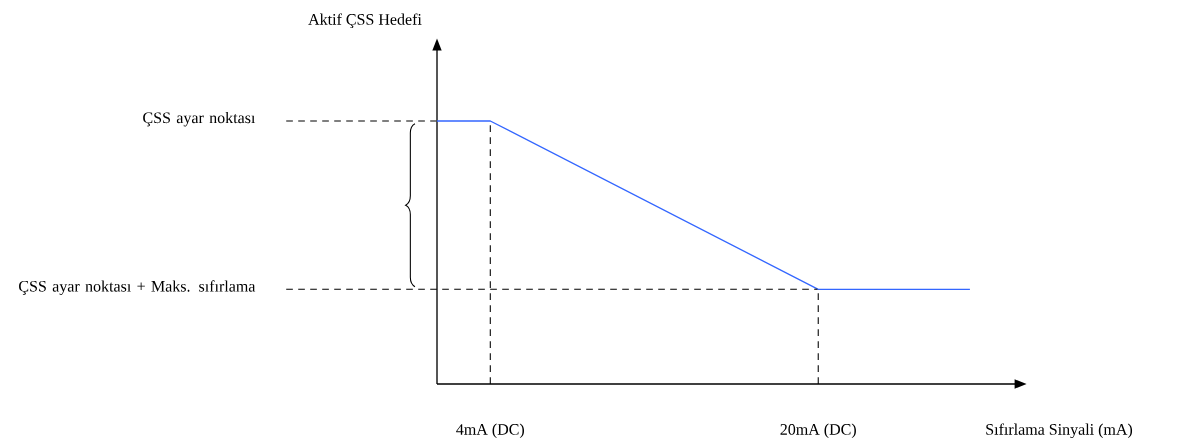  What do you see at coordinates (199, 119) in the screenshot?
I see `text: ÇSS ayar noktası` at bounding box center [199, 119].